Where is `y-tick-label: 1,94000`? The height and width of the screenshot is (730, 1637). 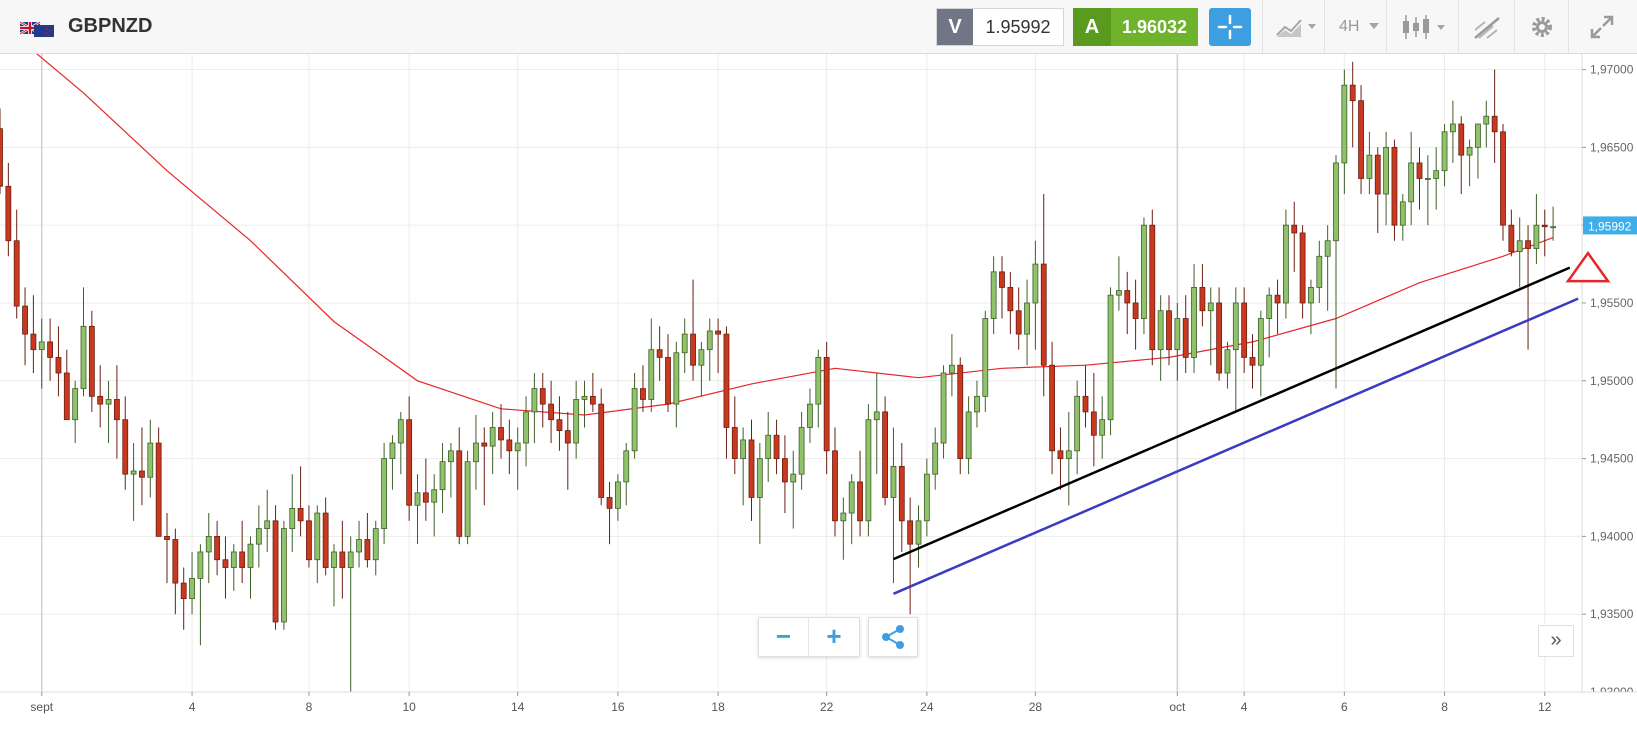 y-tick-label: 1,94000 is located at coordinates (1612, 536).